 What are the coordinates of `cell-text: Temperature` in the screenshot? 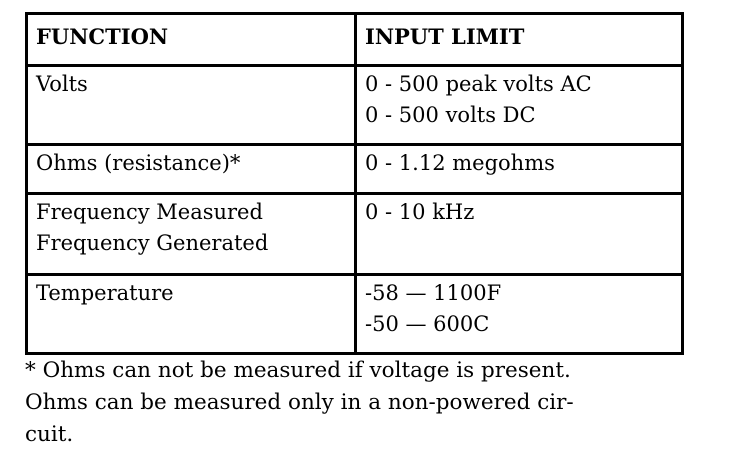 It's located at (105, 293).